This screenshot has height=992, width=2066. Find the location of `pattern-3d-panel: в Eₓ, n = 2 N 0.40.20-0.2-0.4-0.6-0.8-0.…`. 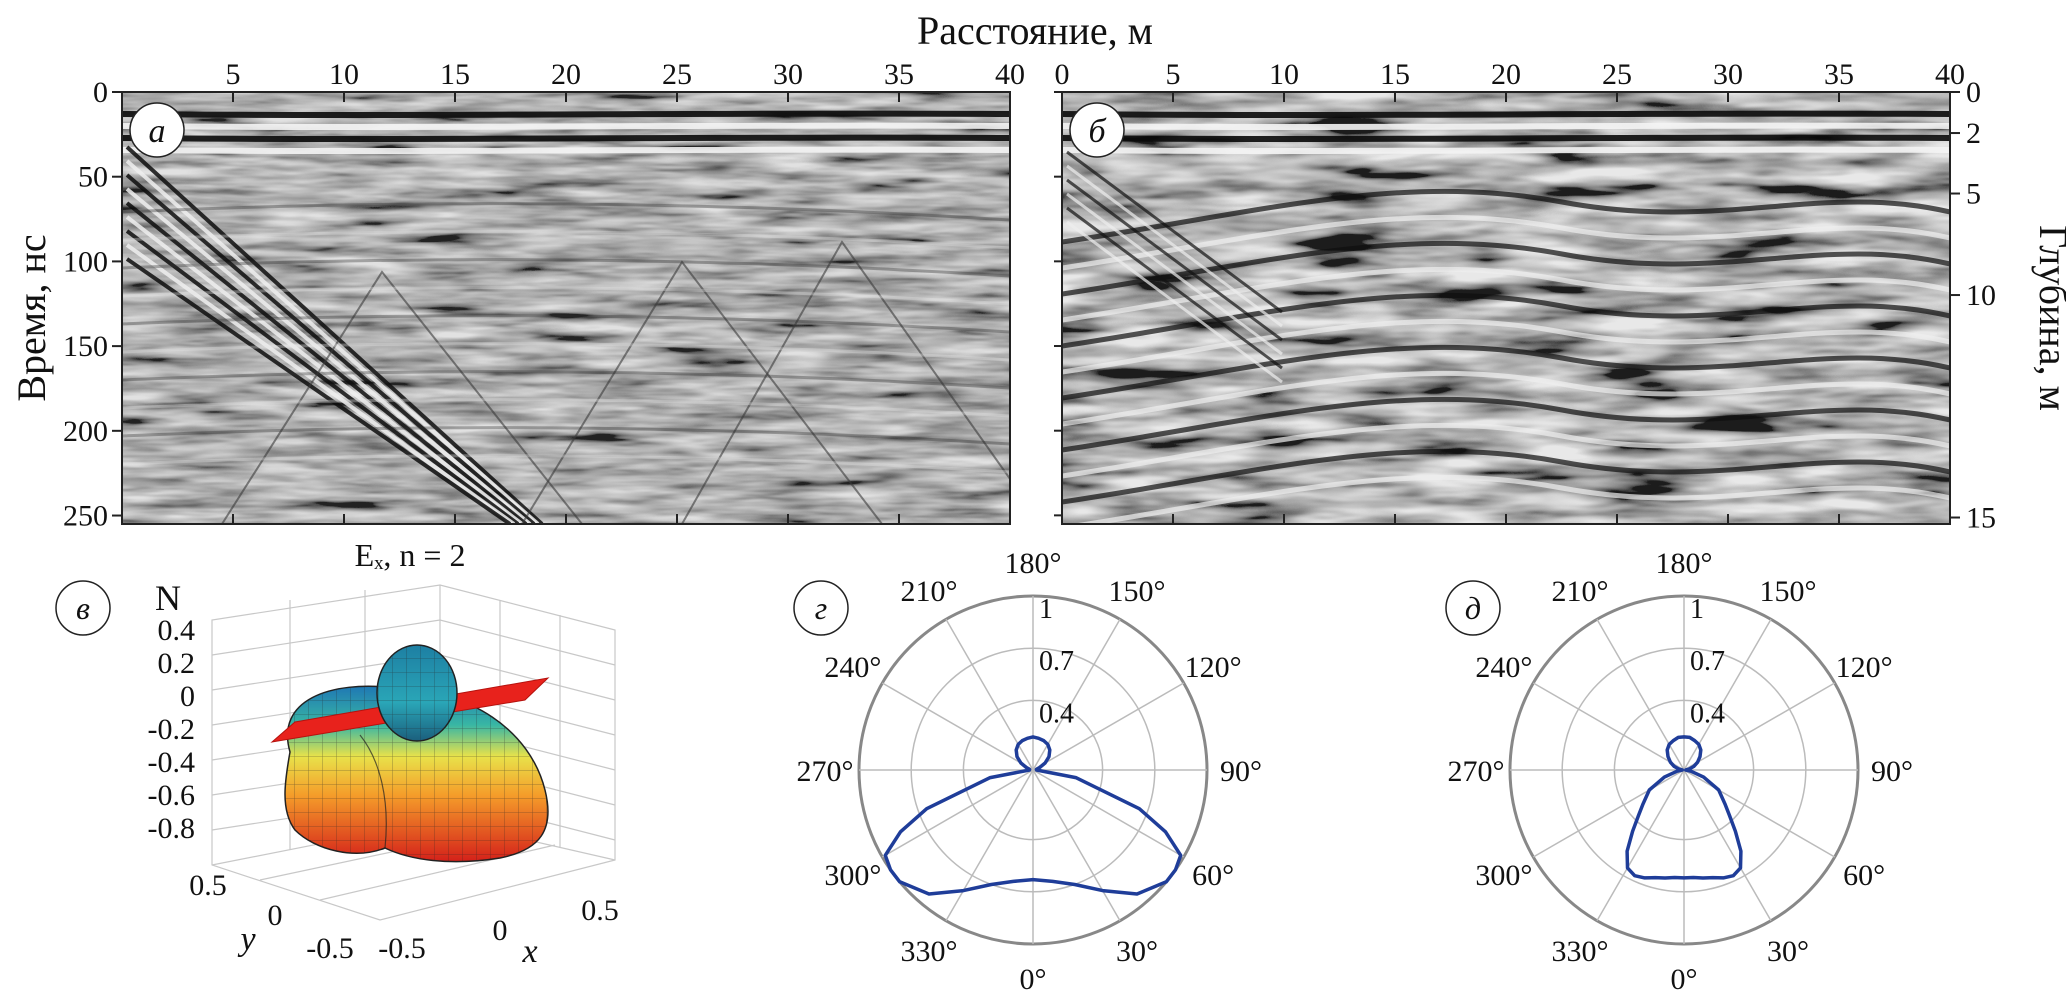

pattern-3d-panel: в Eₓ, n = 2 N 0.40.20-0.2-0.4-0.6-0.8-0.… is located at coordinates (337, 753).